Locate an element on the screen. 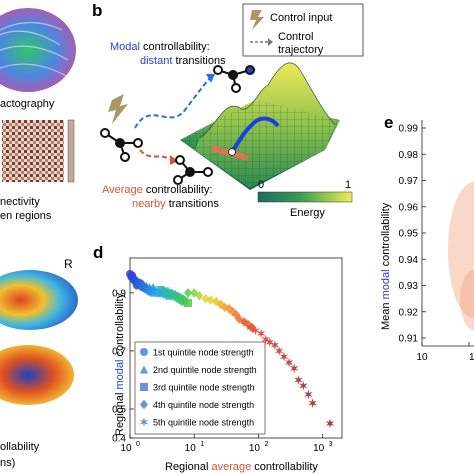  y-tick-label: 0.94 is located at coordinates (409, 260).